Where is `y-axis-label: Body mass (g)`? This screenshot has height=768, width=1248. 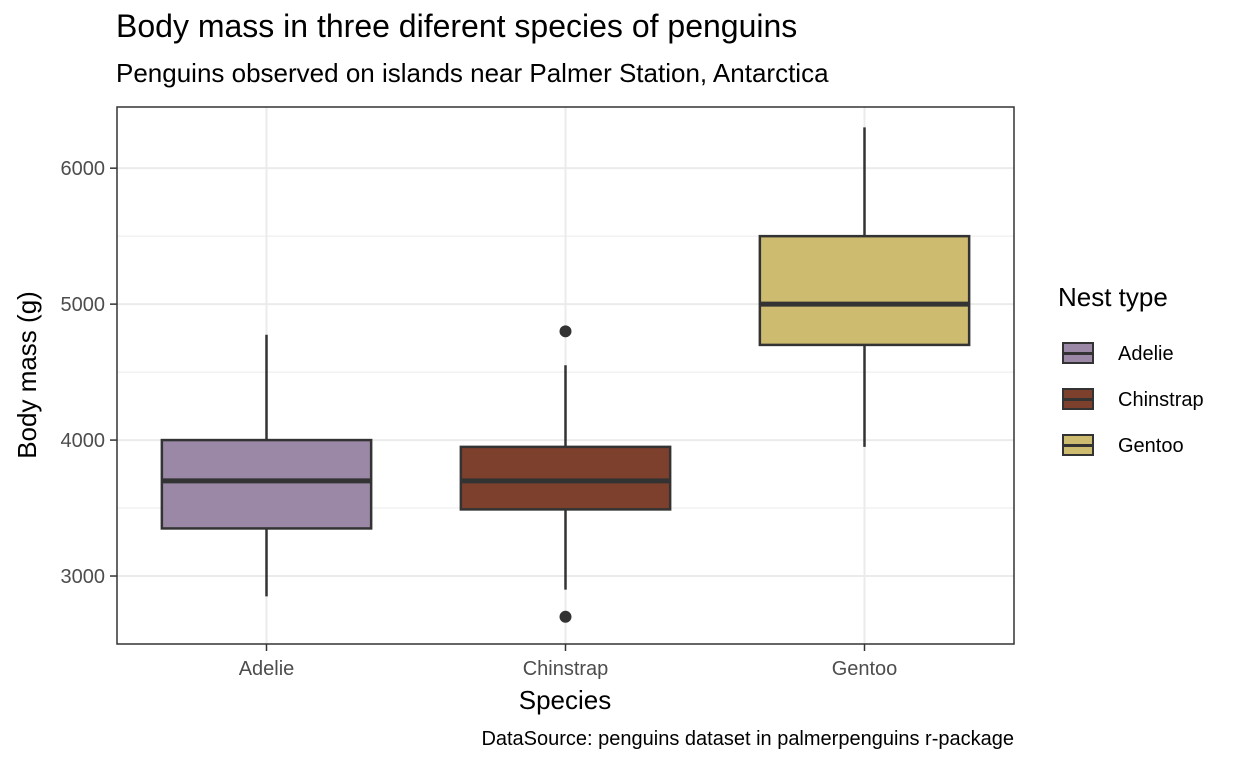 y-axis-label: Body mass (g) is located at coordinates (27, 375).